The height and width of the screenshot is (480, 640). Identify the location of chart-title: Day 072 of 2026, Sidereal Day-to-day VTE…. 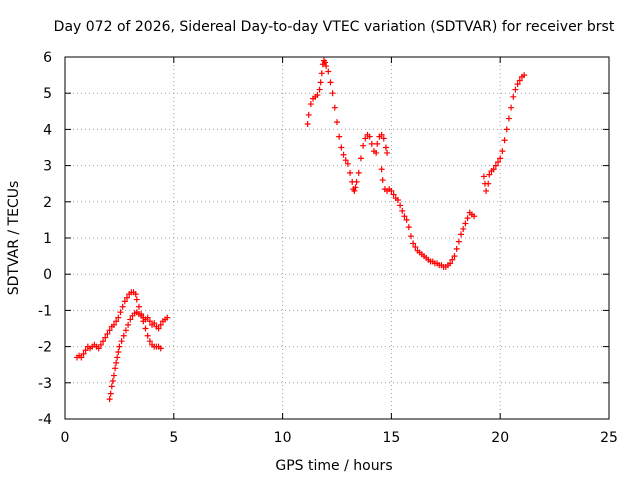
(334, 27).